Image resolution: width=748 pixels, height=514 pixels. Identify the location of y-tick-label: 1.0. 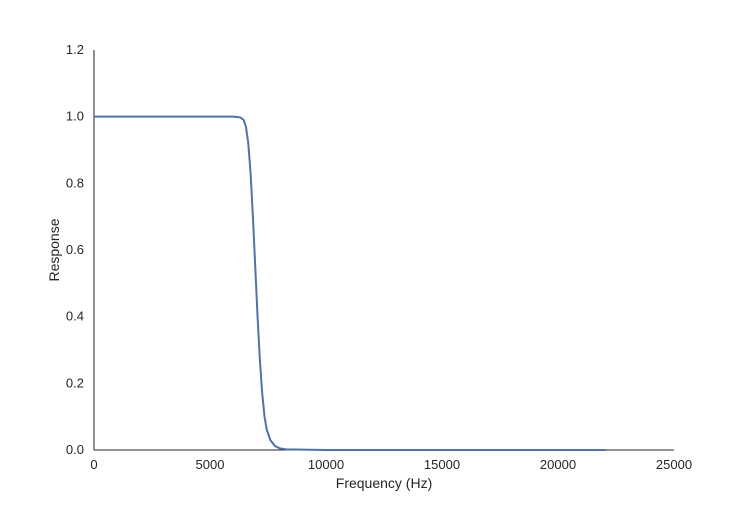
(75, 116).